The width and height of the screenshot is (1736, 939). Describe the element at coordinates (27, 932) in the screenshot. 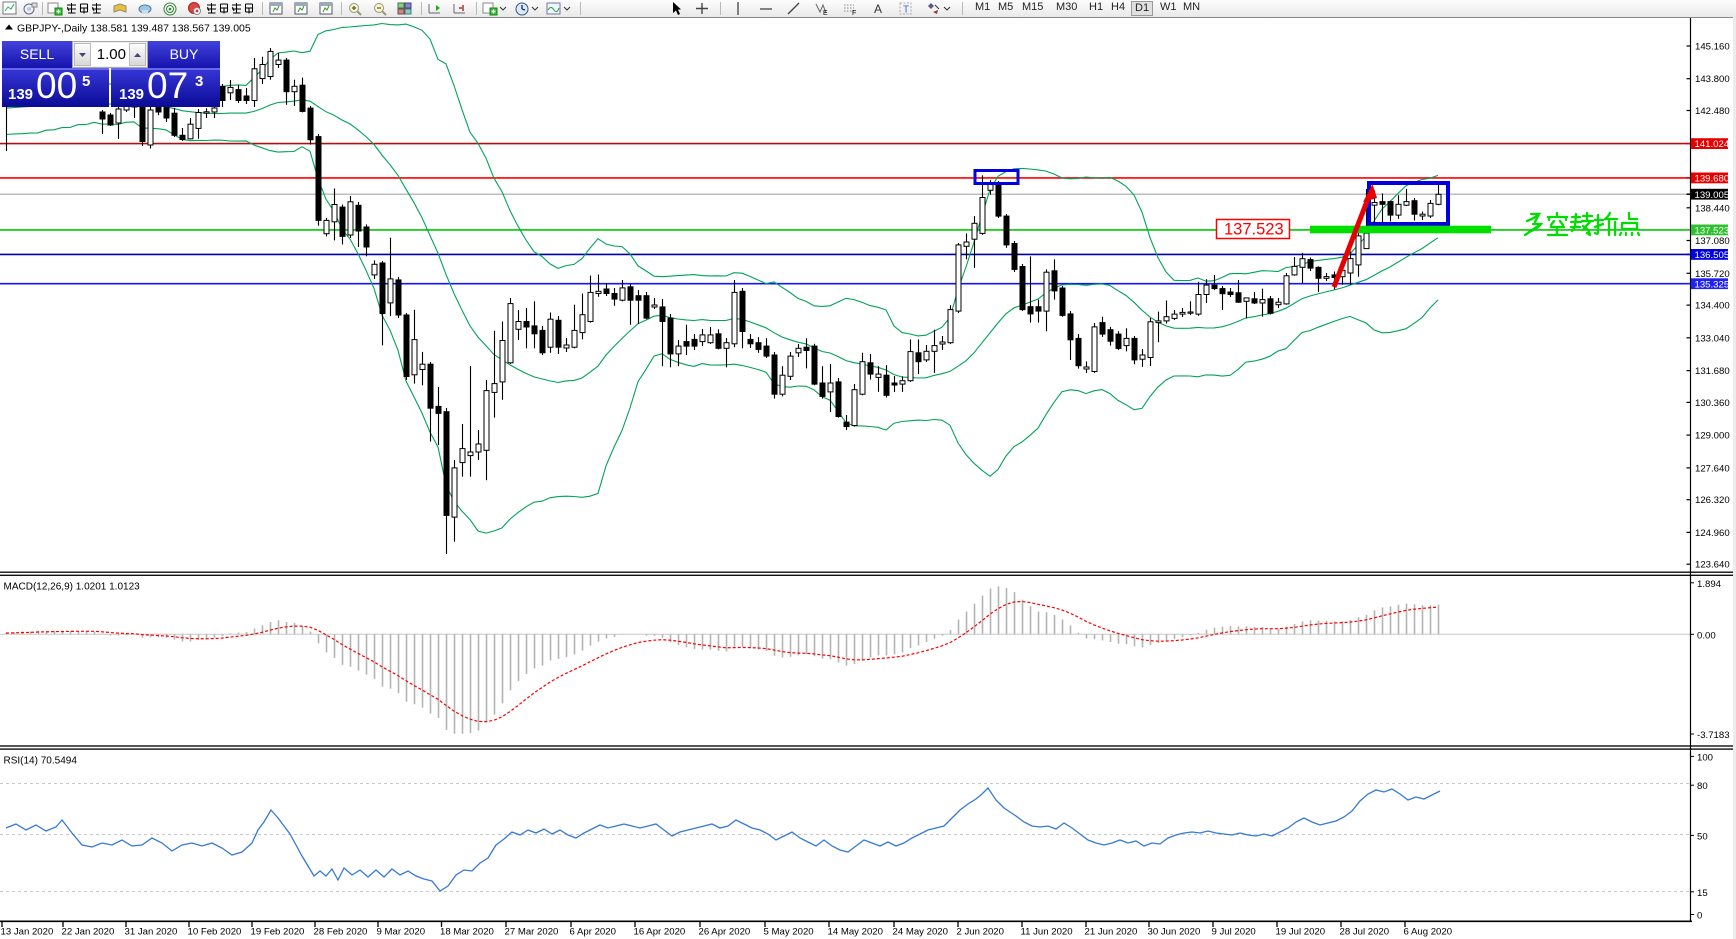

I see `svg-text: 13 Jan 2020` at that location.